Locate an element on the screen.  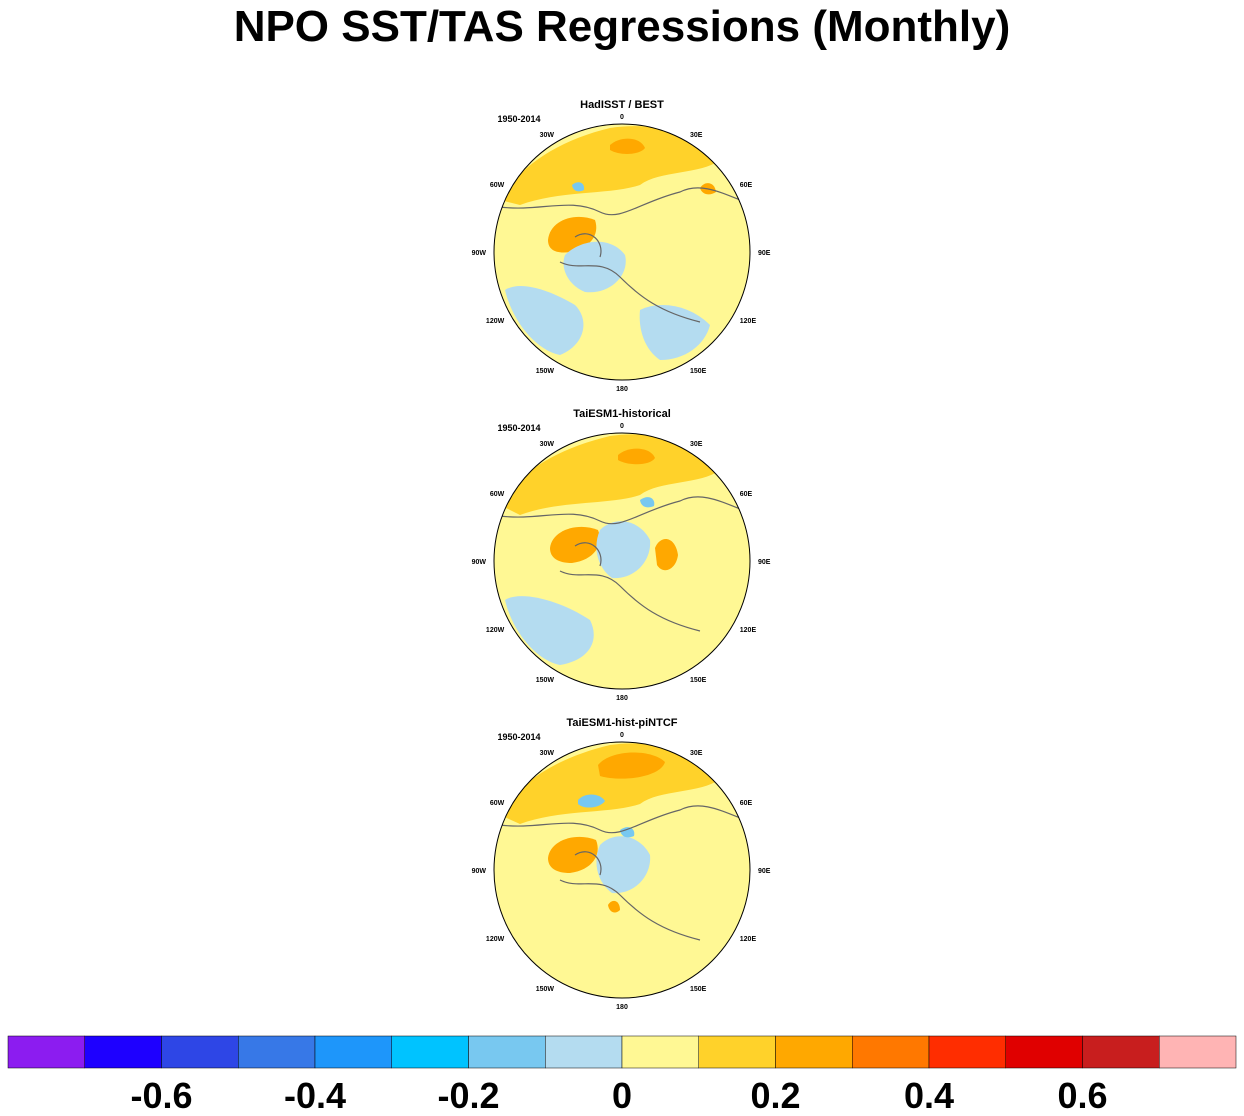
colorbar-tick-label: 0.2 is located at coordinates (775, 1095).